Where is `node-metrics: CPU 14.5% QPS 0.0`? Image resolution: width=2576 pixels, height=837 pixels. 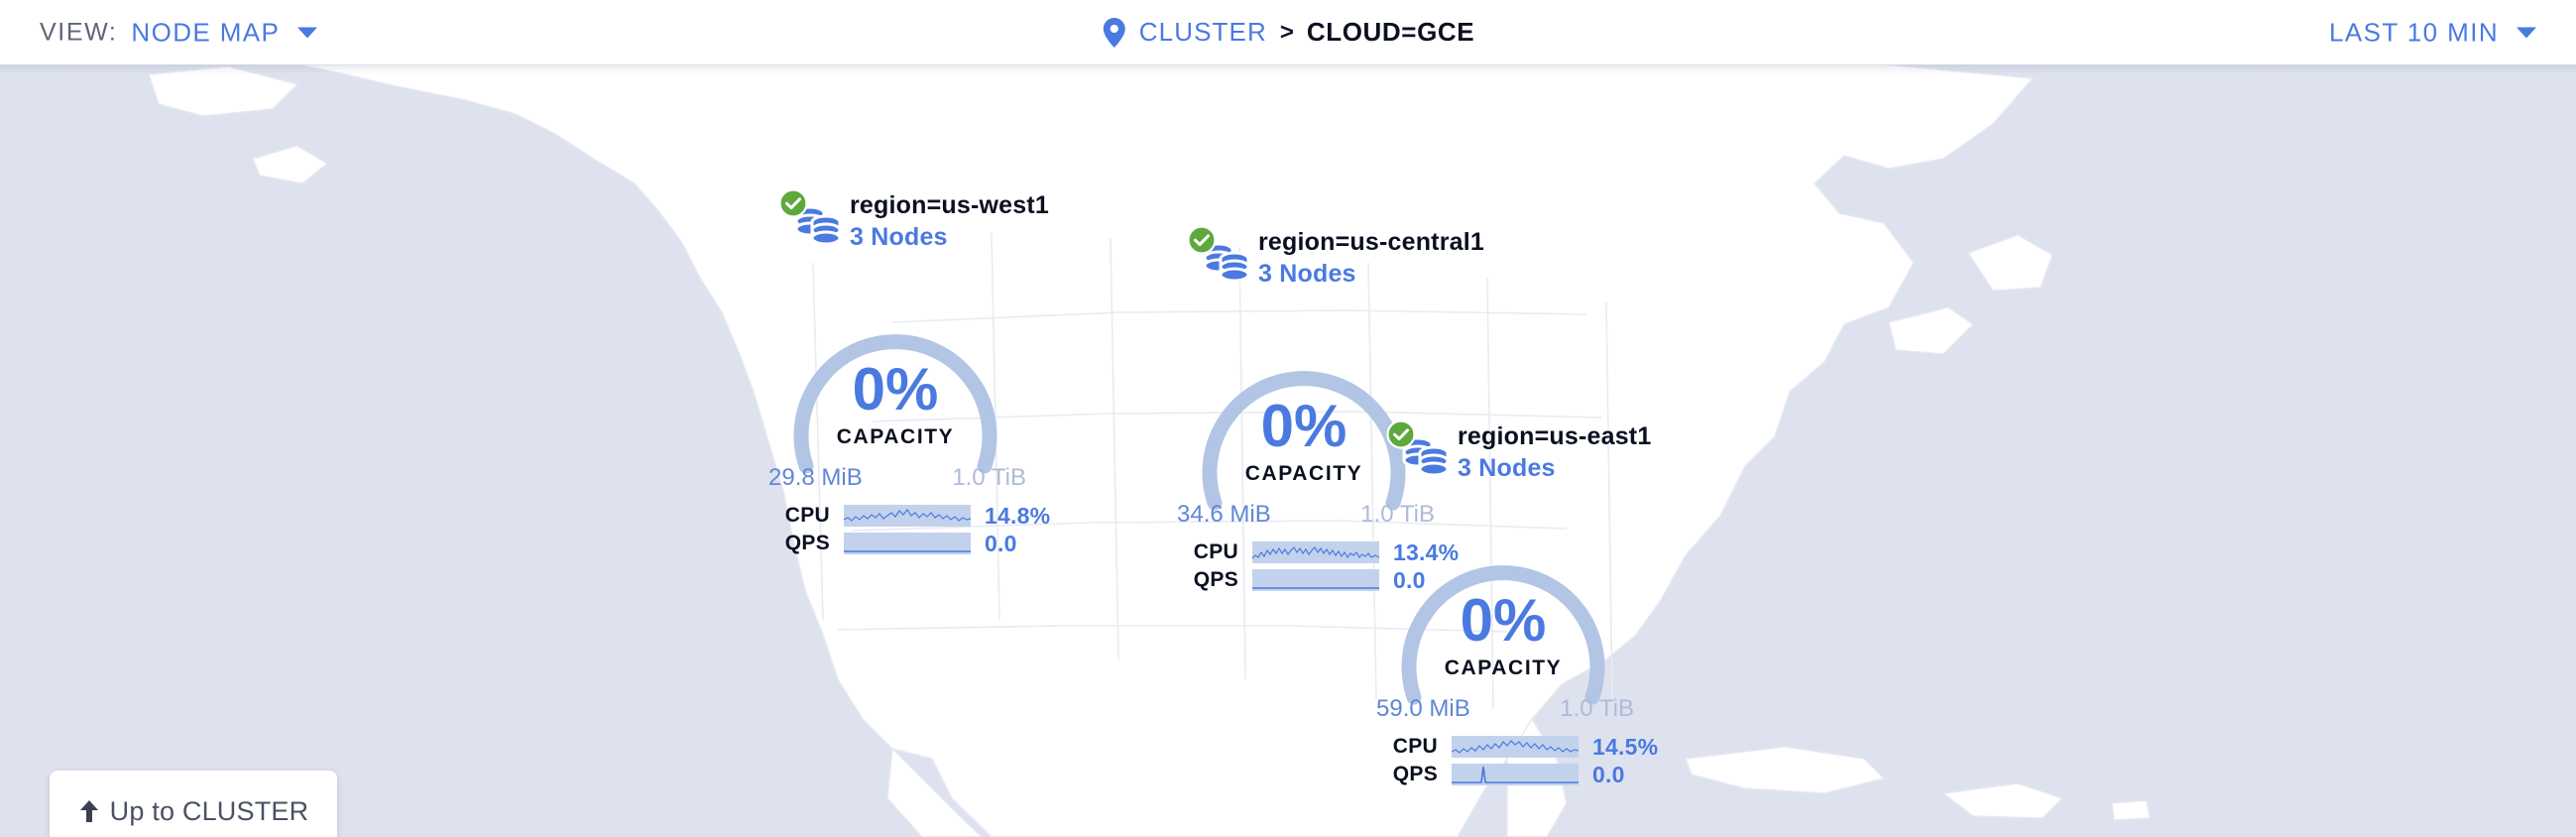 node-metrics: CPU 14.5% QPS 0.0 is located at coordinates (1517, 760).